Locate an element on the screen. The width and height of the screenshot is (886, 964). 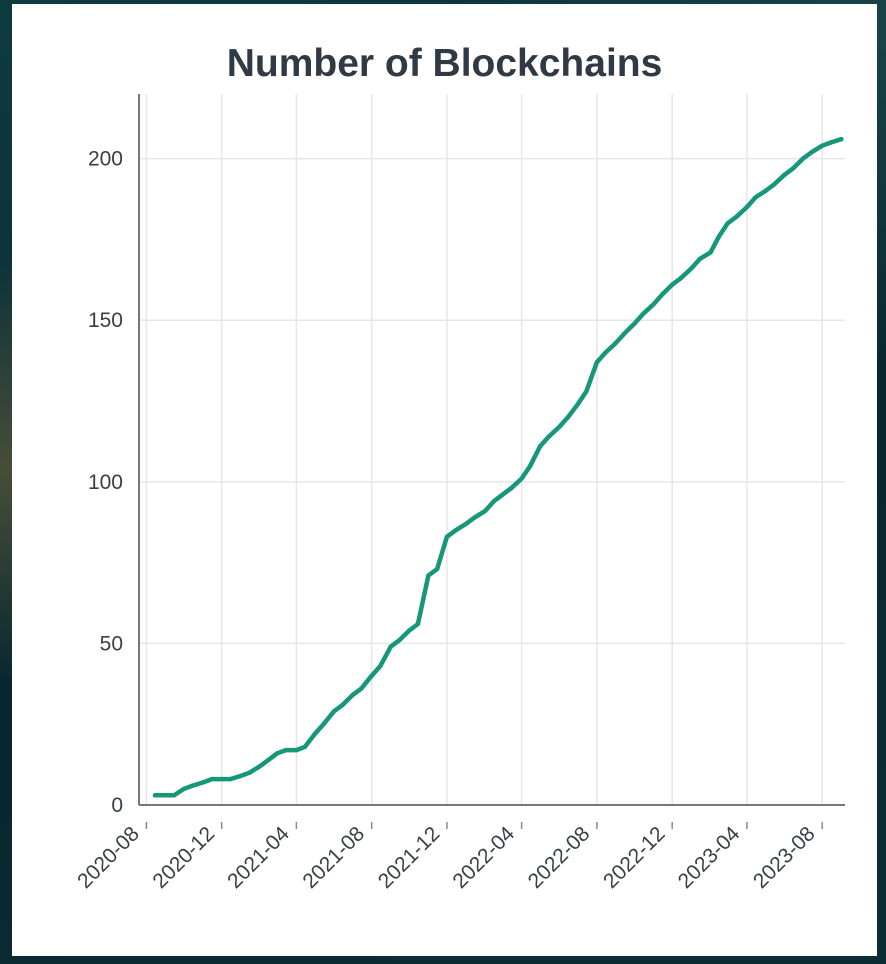
chart-title: Number of Blockchains is located at coordinates (444, 63).